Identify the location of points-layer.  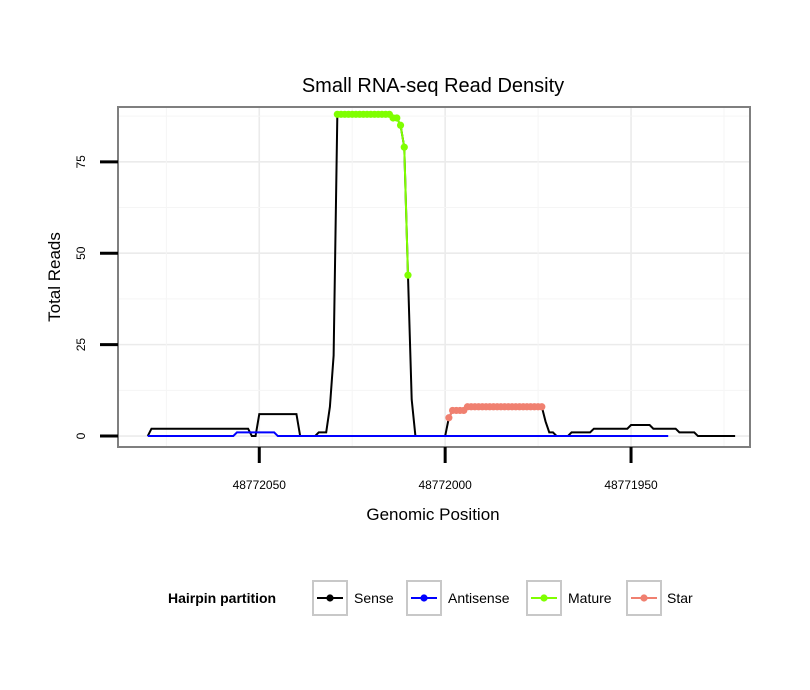
(439, 266).